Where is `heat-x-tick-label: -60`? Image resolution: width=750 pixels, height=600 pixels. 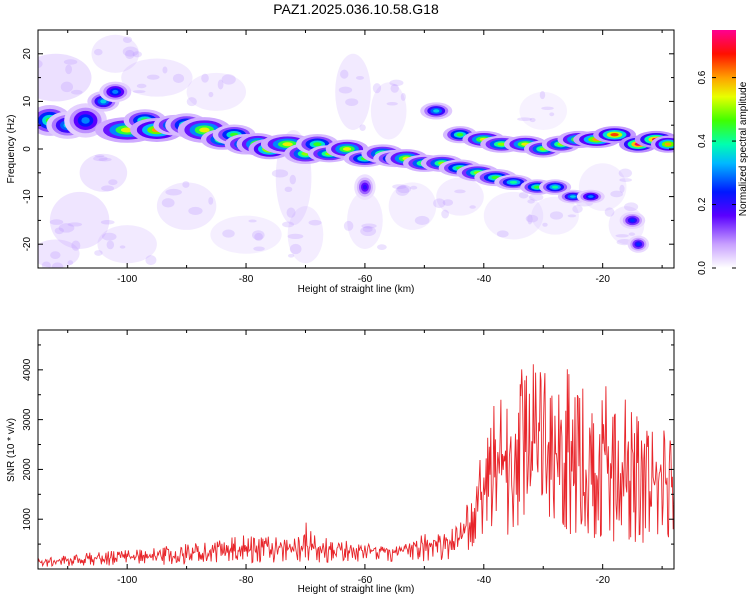 heat-x-tick-label: -60 is located at coordinates (365, 279).